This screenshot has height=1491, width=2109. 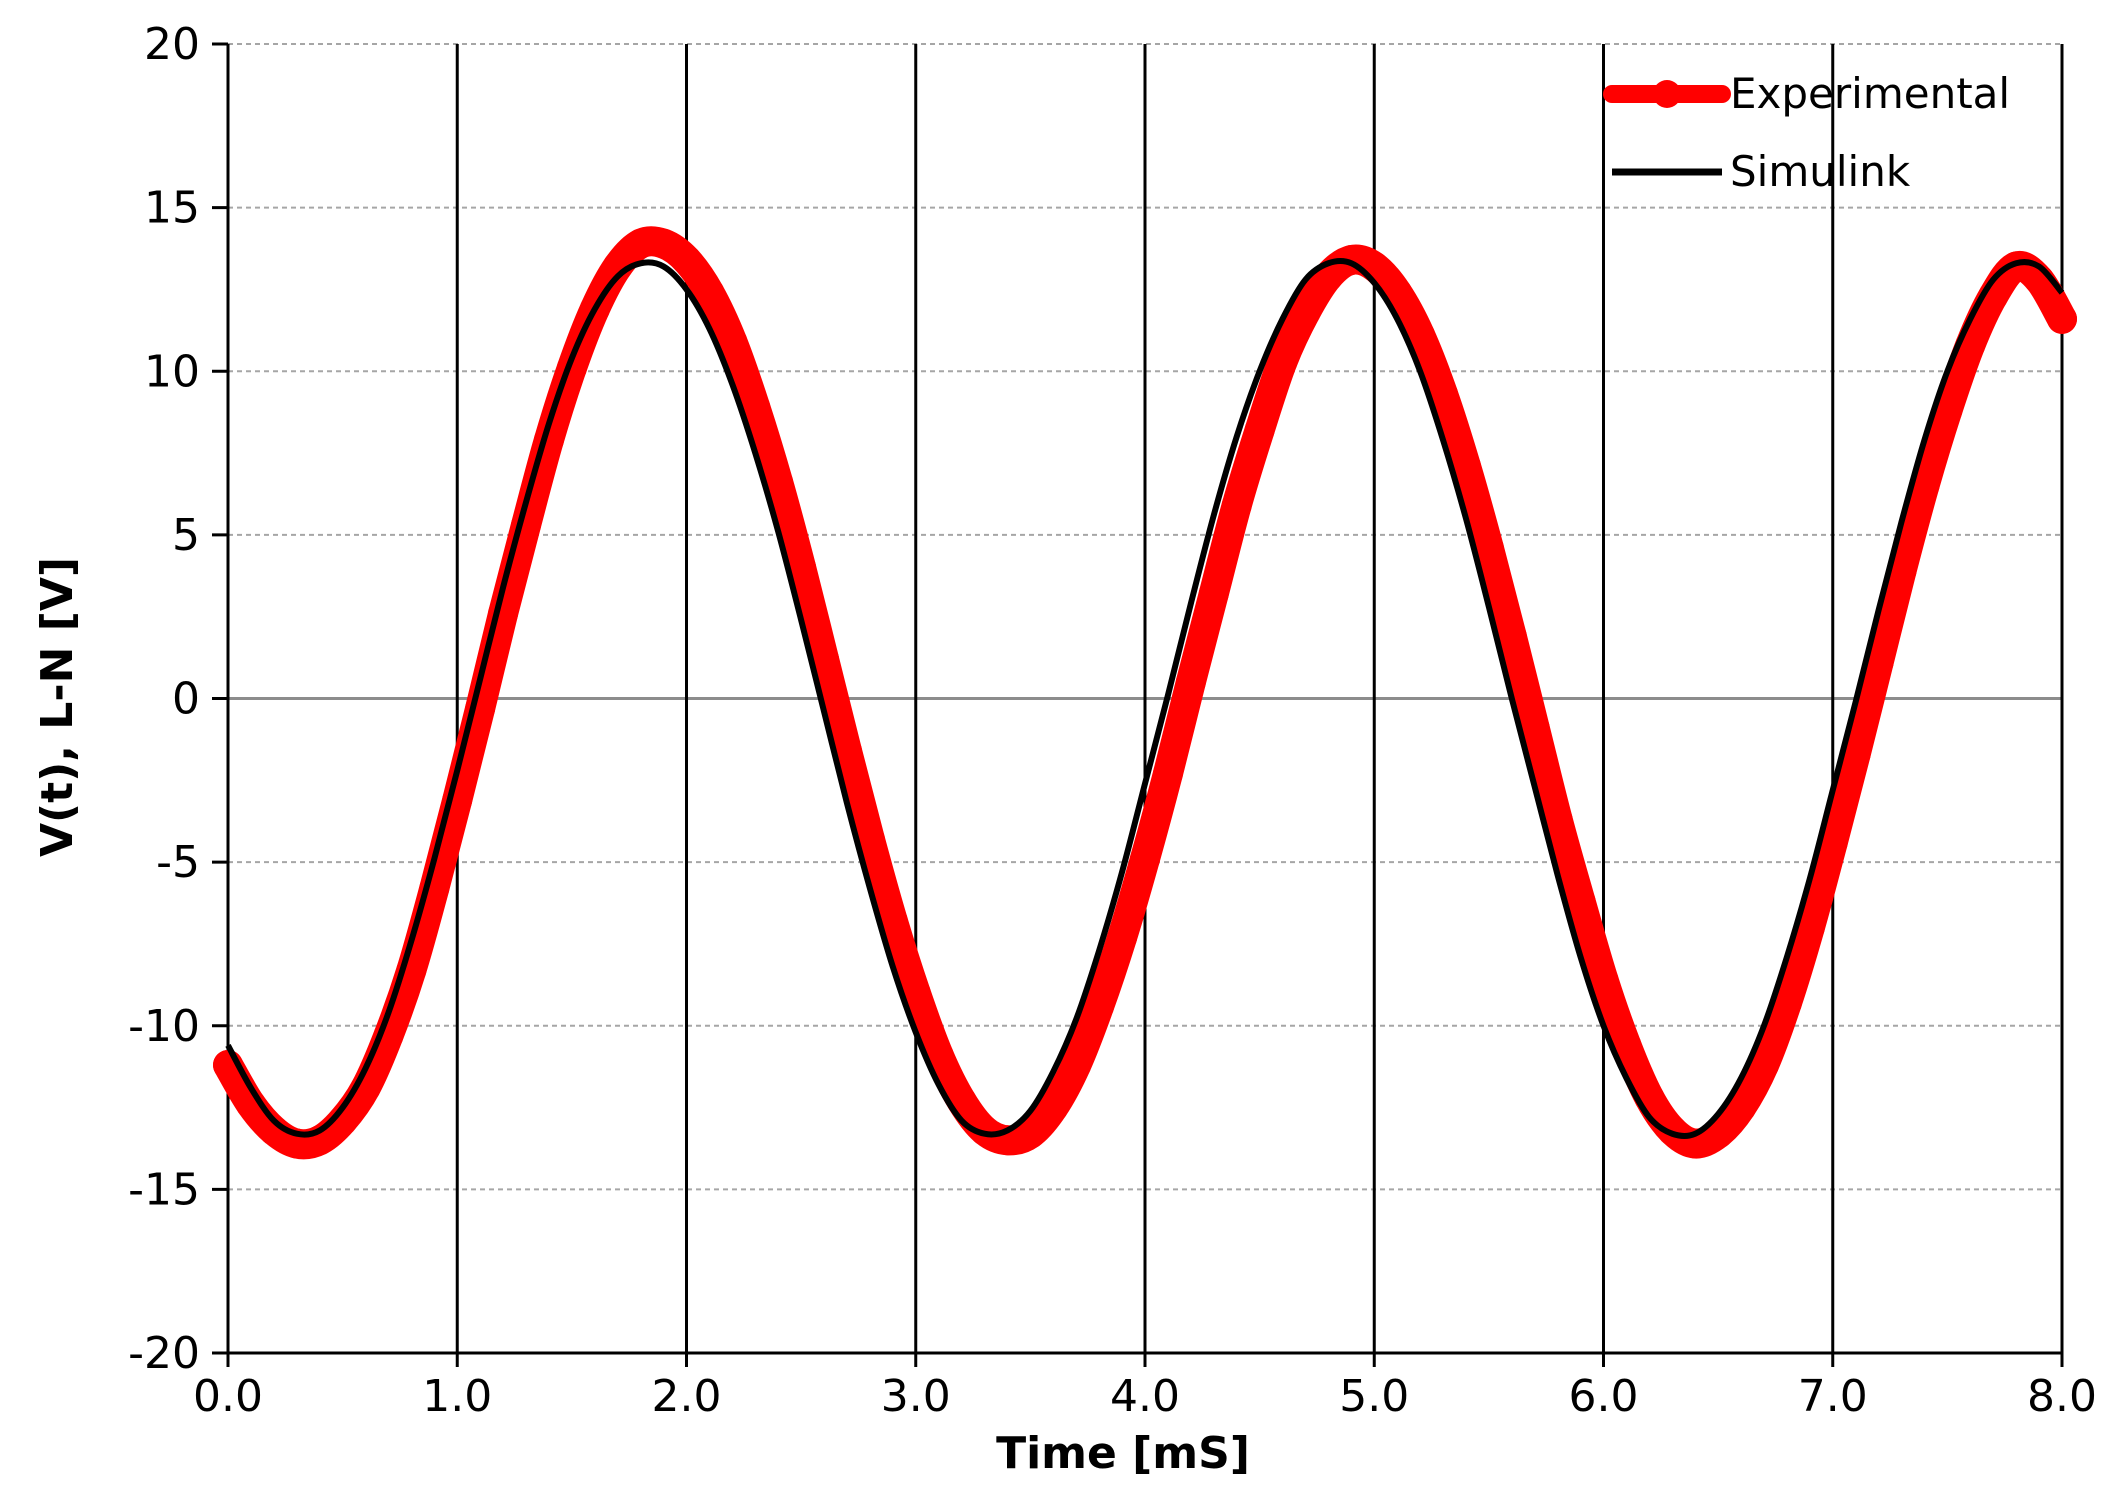 What do you see at coordinates (687, 1396) in the screenshot?
I see `x-tick-label: 2.0` at bounding box center [687, 1396].